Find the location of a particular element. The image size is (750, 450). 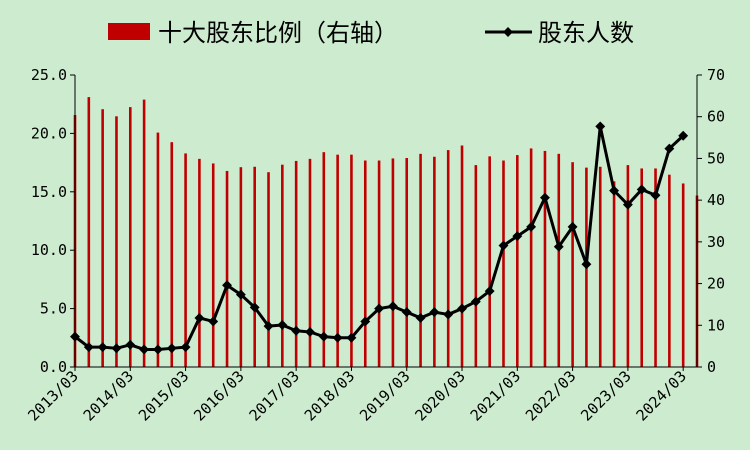

left-tick-label: 15.0 is located at coordinates (49, 192).